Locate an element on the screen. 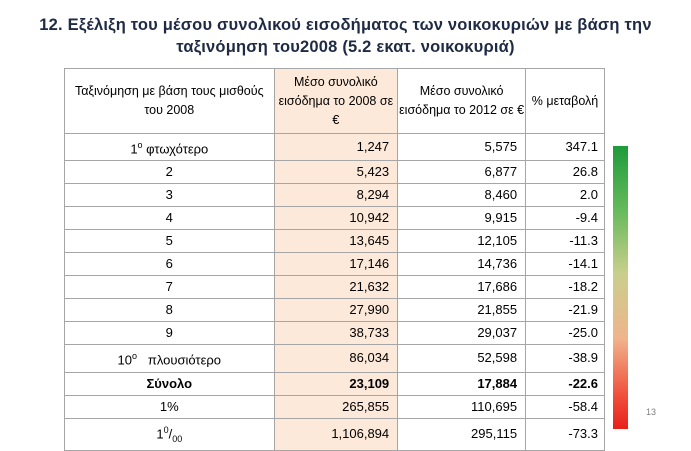  cell-income-2008: 8,294 is located at coordinates (336, 195).